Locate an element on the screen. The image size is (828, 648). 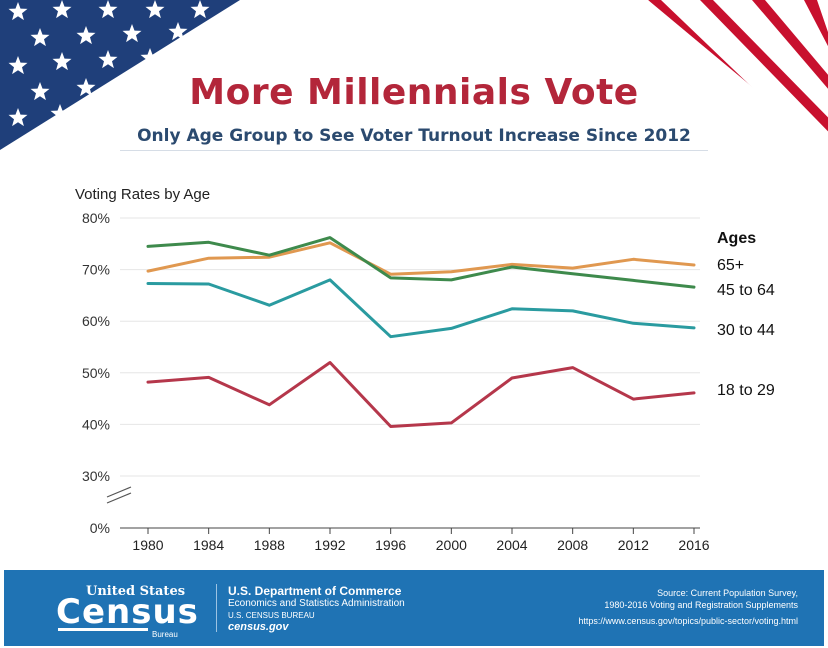
dept-name: U.S. Department of Commerce is located at coordinates (315, 591).